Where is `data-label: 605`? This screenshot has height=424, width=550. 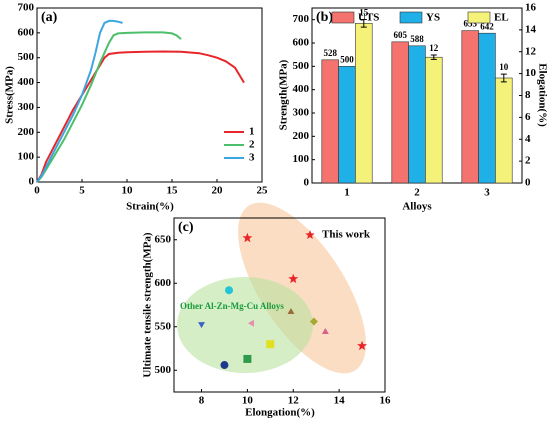 data-label: 605 is located at coordinates (400, 35).